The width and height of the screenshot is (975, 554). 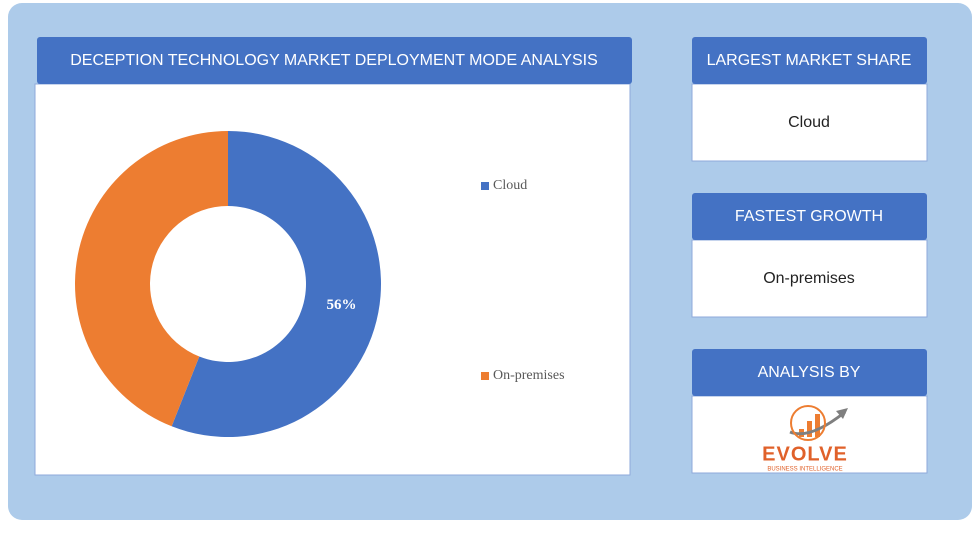 I want to click on data-label: 56%, so click(x=341, y=305).